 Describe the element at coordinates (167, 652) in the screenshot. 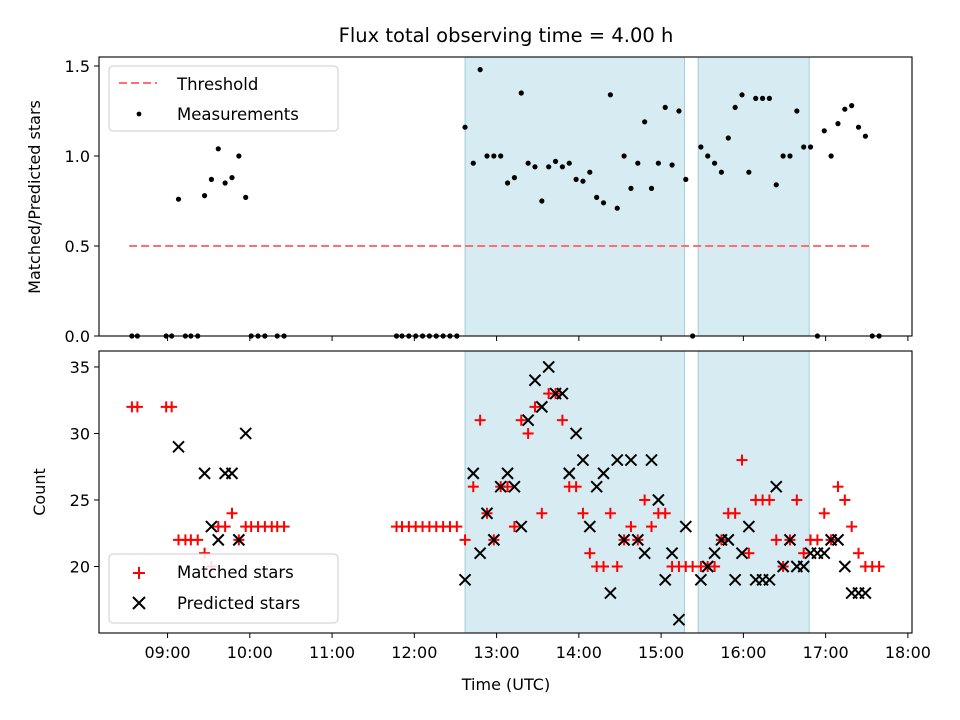

I see `xtick-label: 09:00` at that location.